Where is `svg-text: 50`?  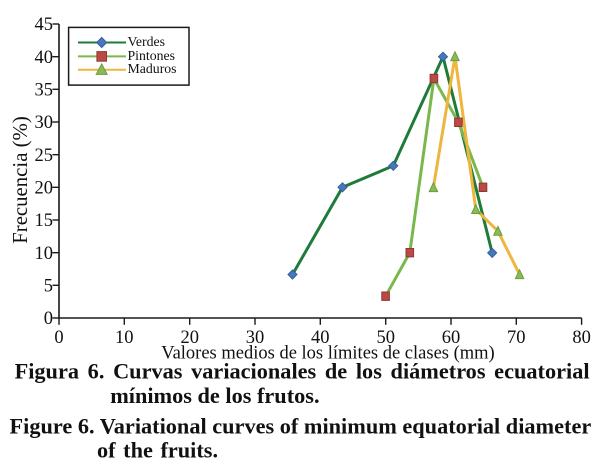
svg-text: 50 is located at coordinates (385, 338).